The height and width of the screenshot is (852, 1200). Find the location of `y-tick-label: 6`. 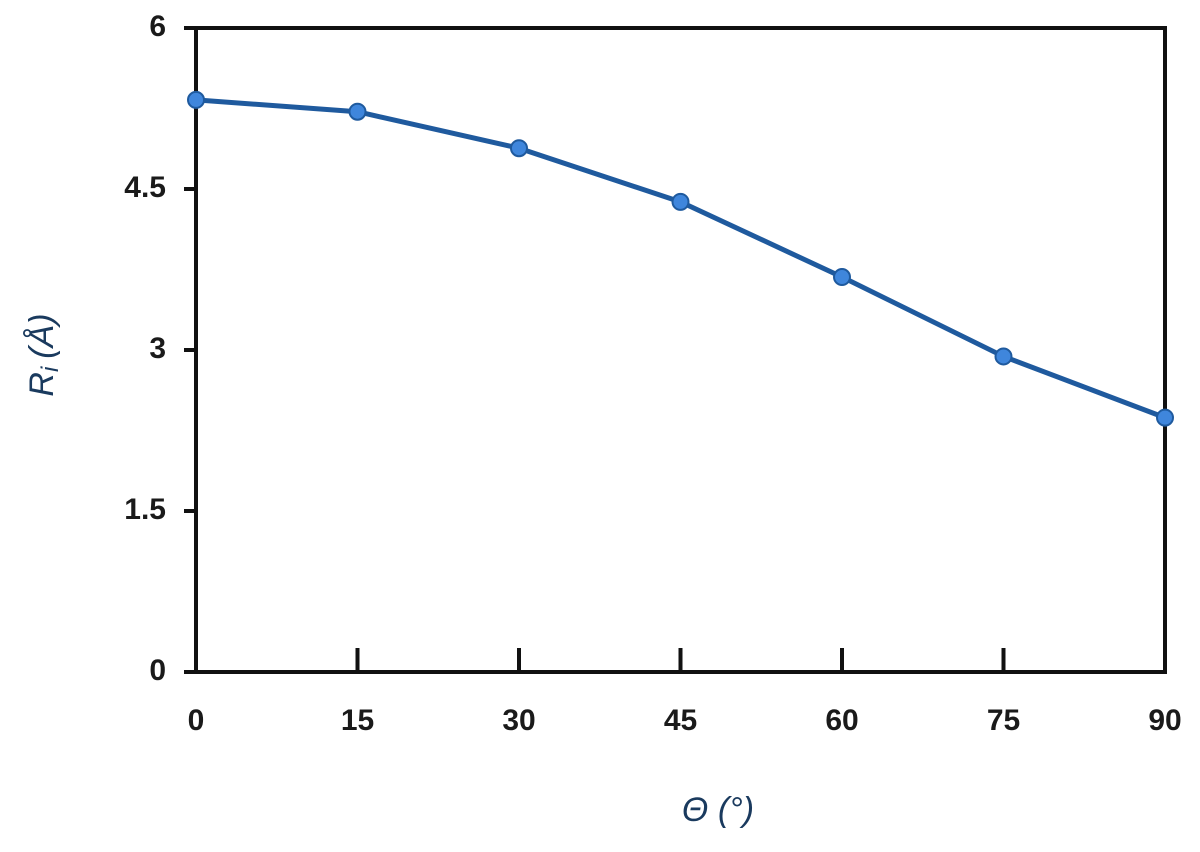

y-tick-label: 6 is located at coordinates (157, 26).